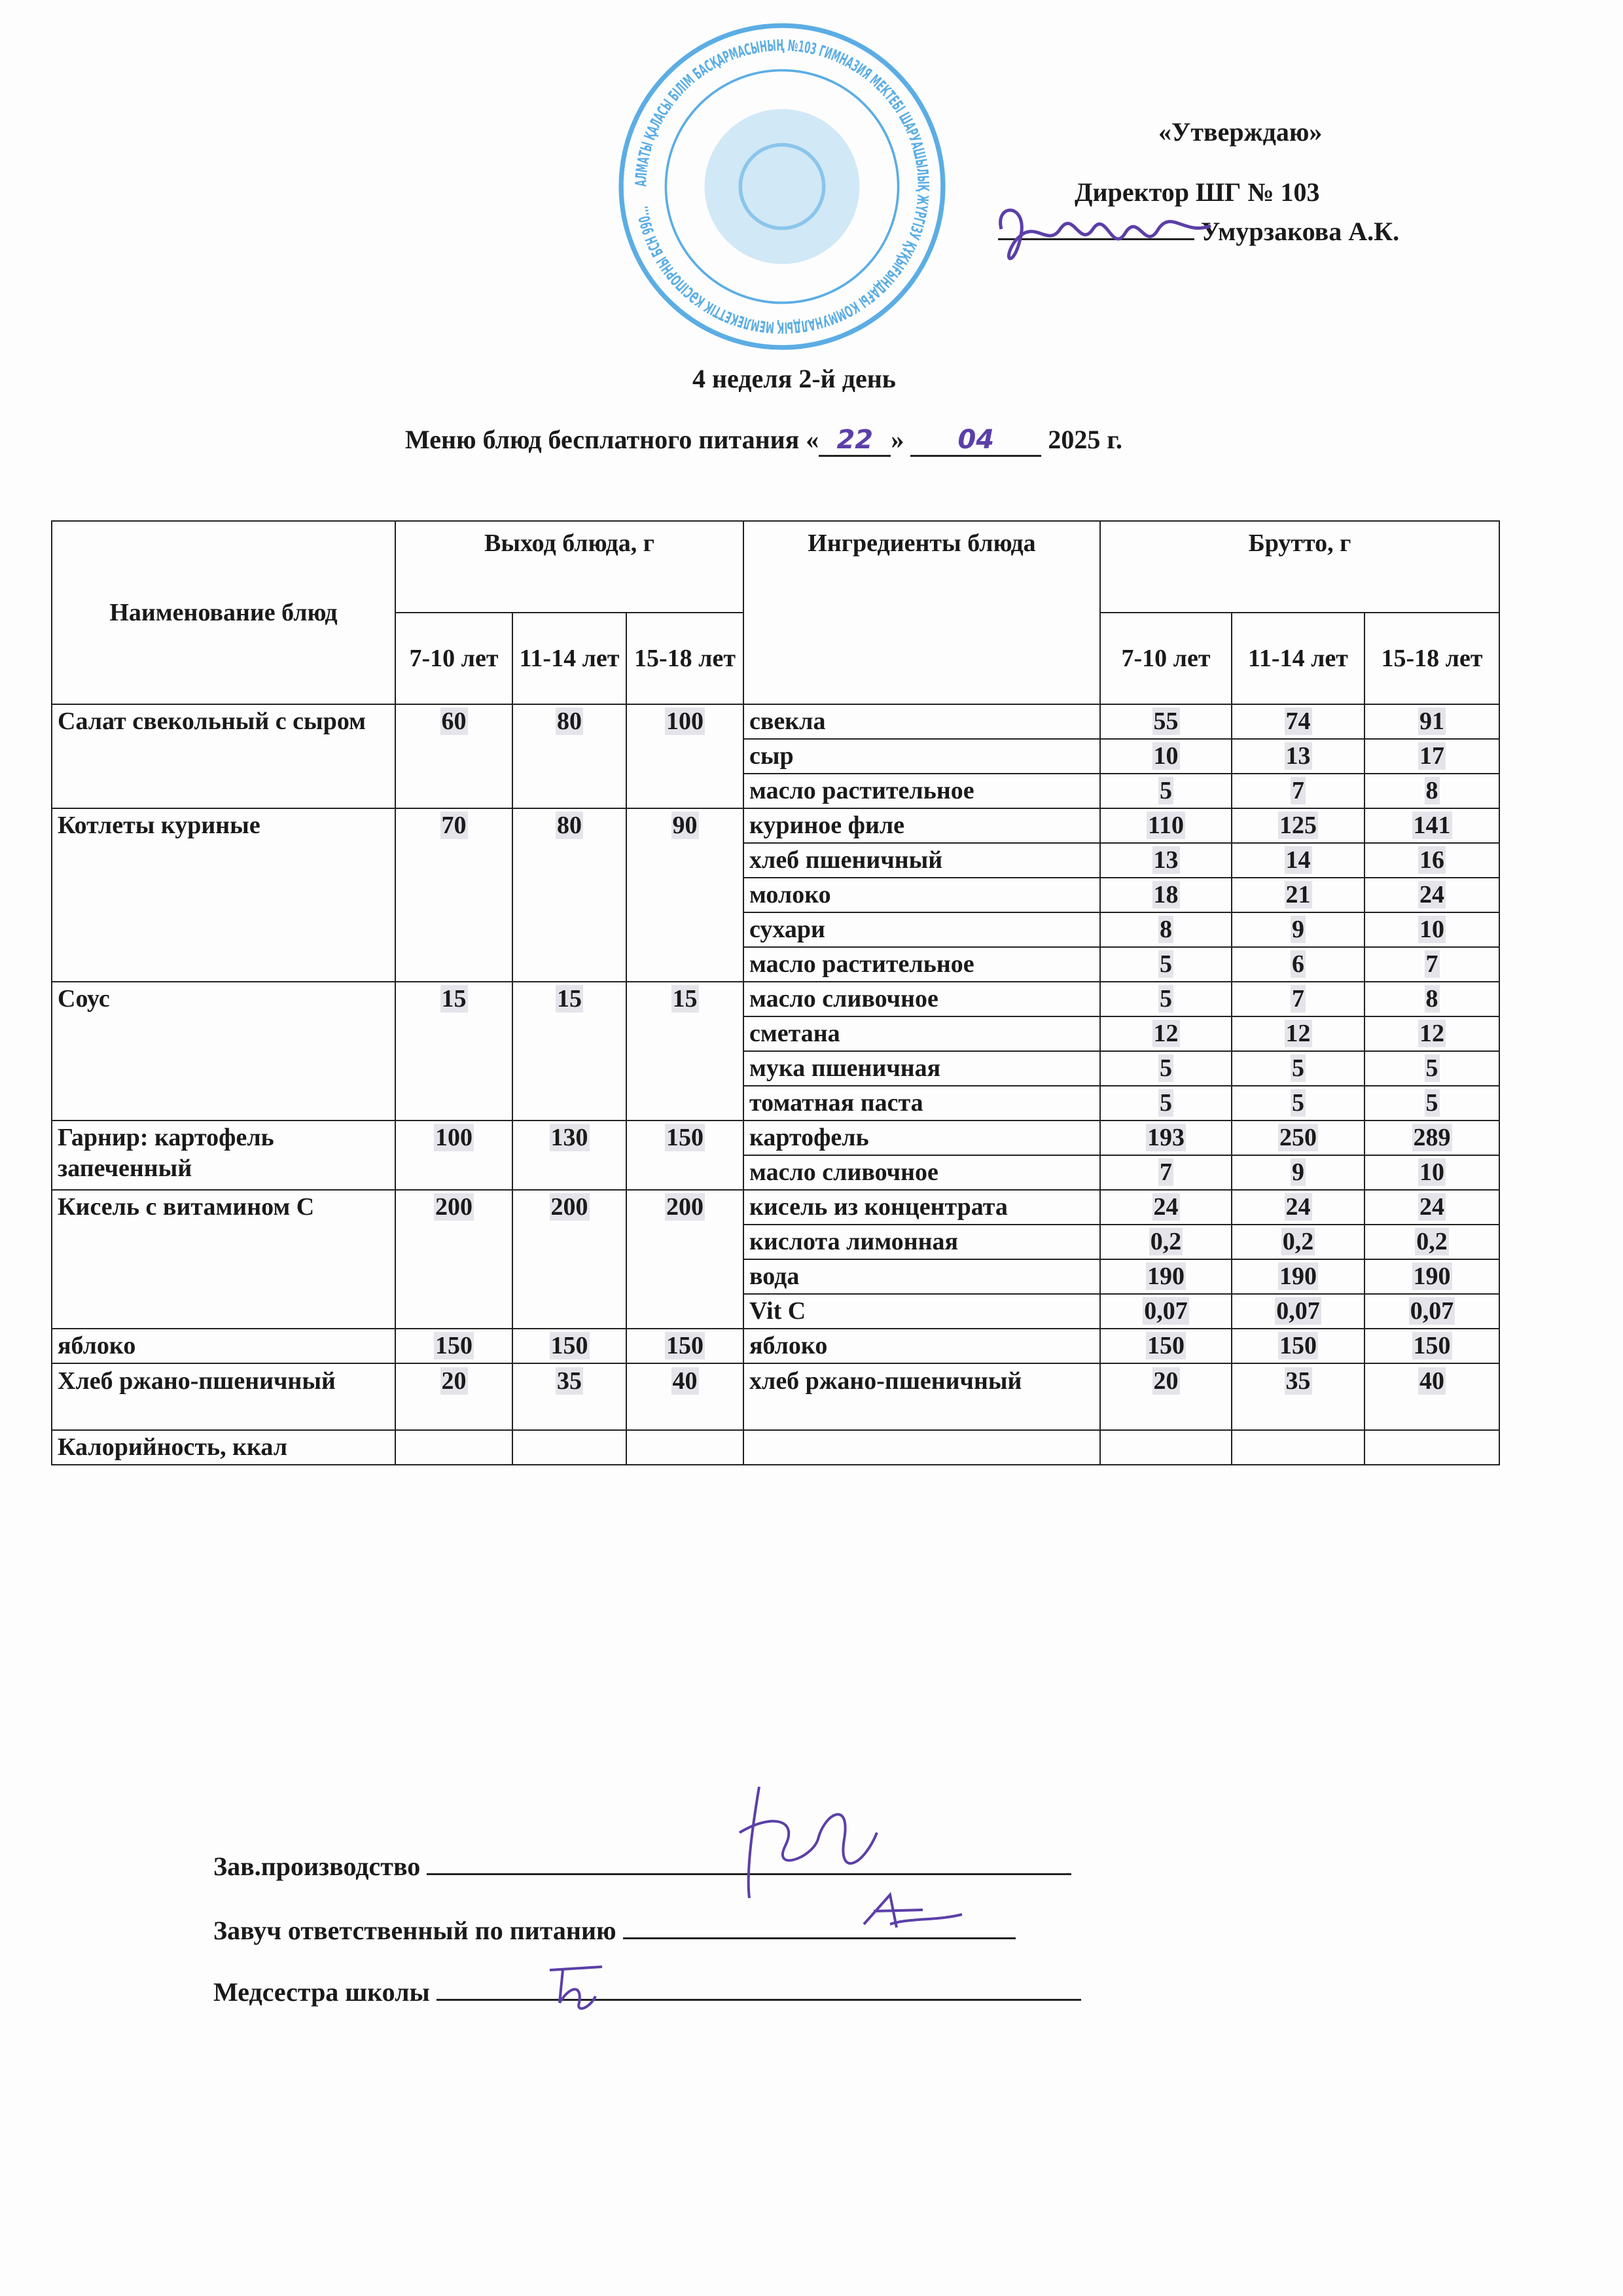 This screenshot has height=2296, width=1623. Describe the element at coordinates (1298, 1138) in the screenshot. I see `ingredient-brutto-1: 250` at that location.